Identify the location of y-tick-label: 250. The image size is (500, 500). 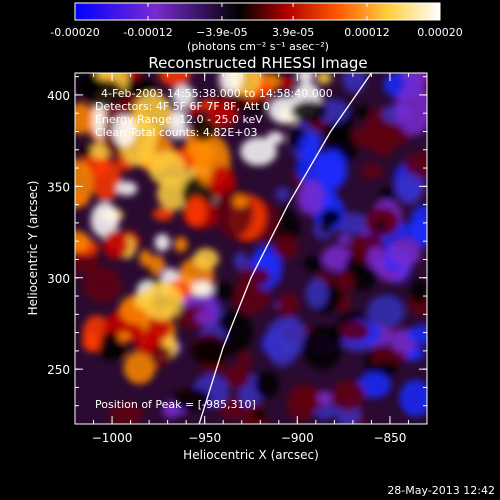
(58, 370).